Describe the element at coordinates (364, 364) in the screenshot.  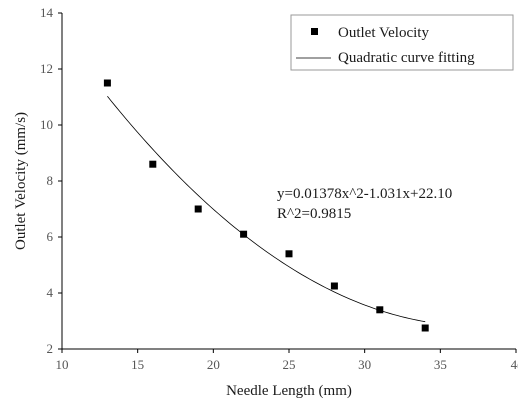
I see `x-tick-label-30: 30` at that location.